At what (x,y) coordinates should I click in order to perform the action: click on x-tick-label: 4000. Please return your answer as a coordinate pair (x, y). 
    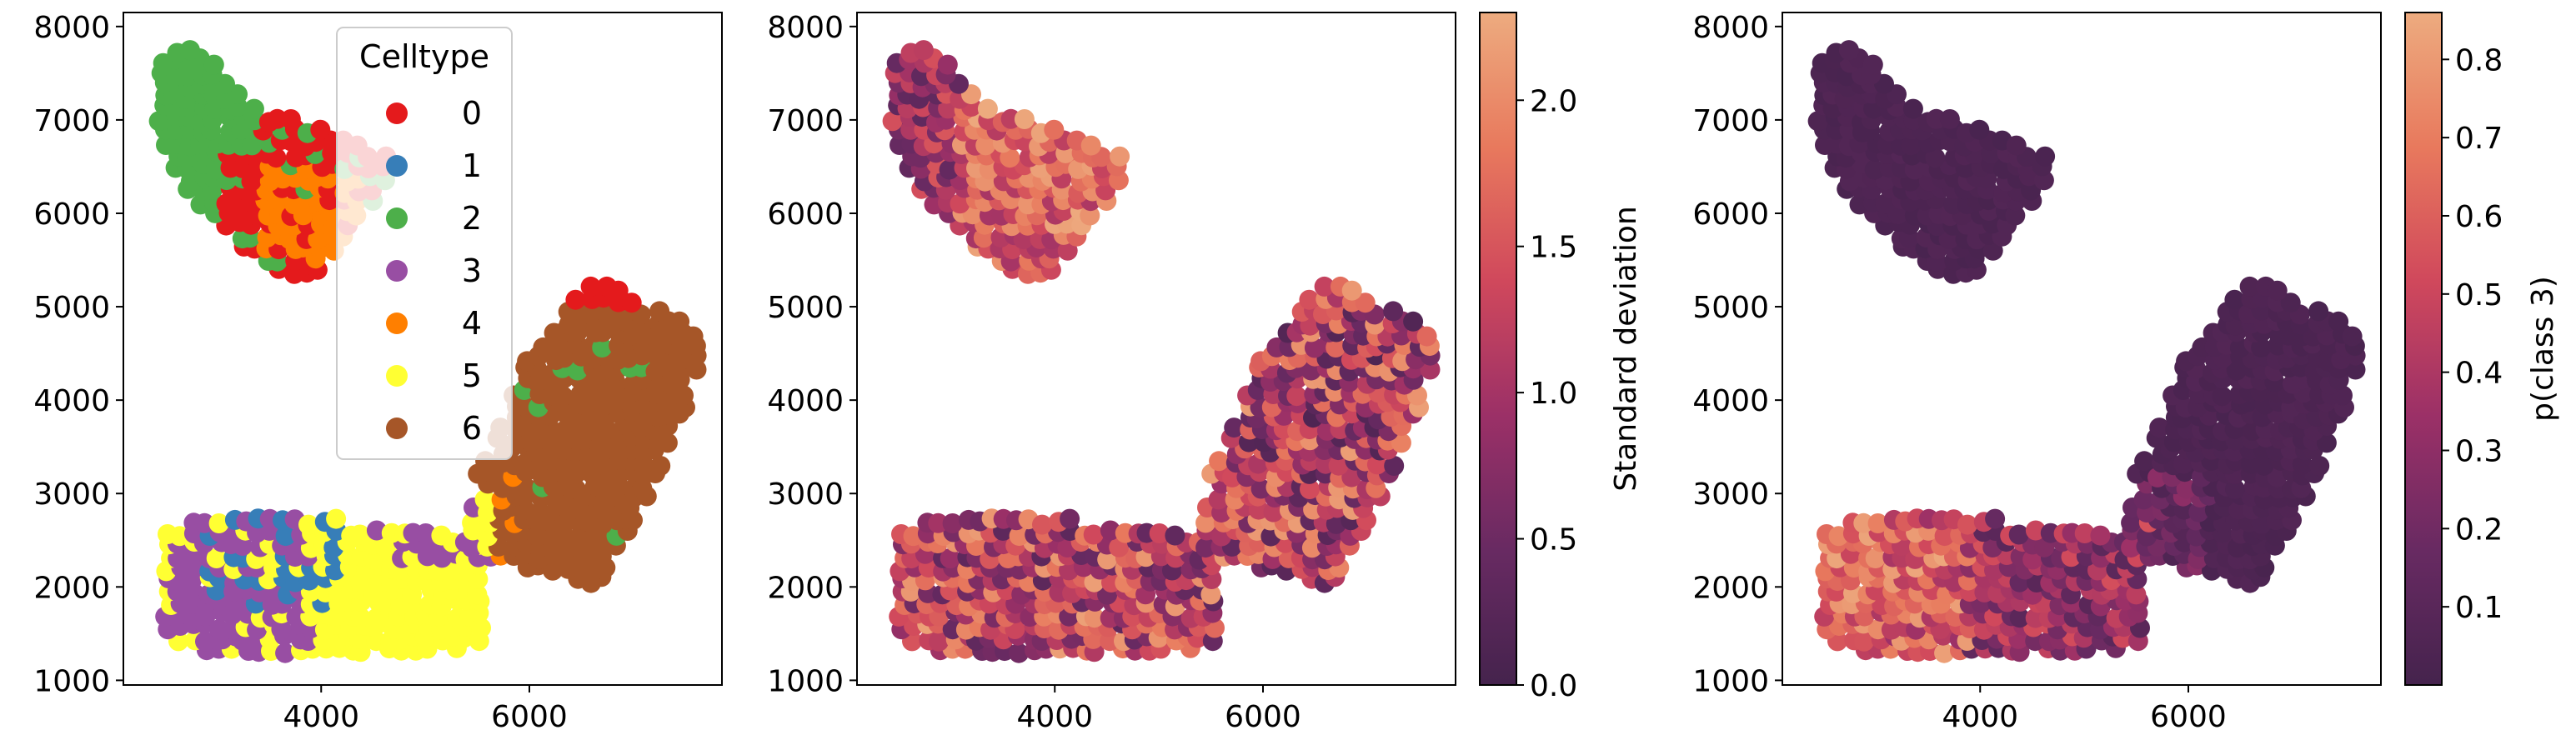
    Looking at the image, I should click on (1980, 717).